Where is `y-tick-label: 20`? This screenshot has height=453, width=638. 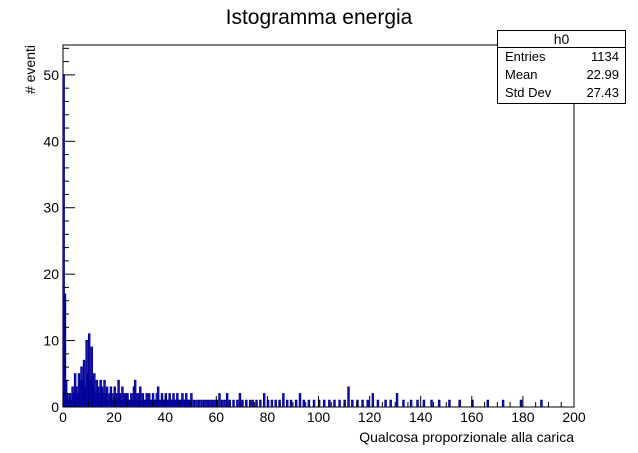
y-tick-label: 20 is located at coordinates (51, 274).